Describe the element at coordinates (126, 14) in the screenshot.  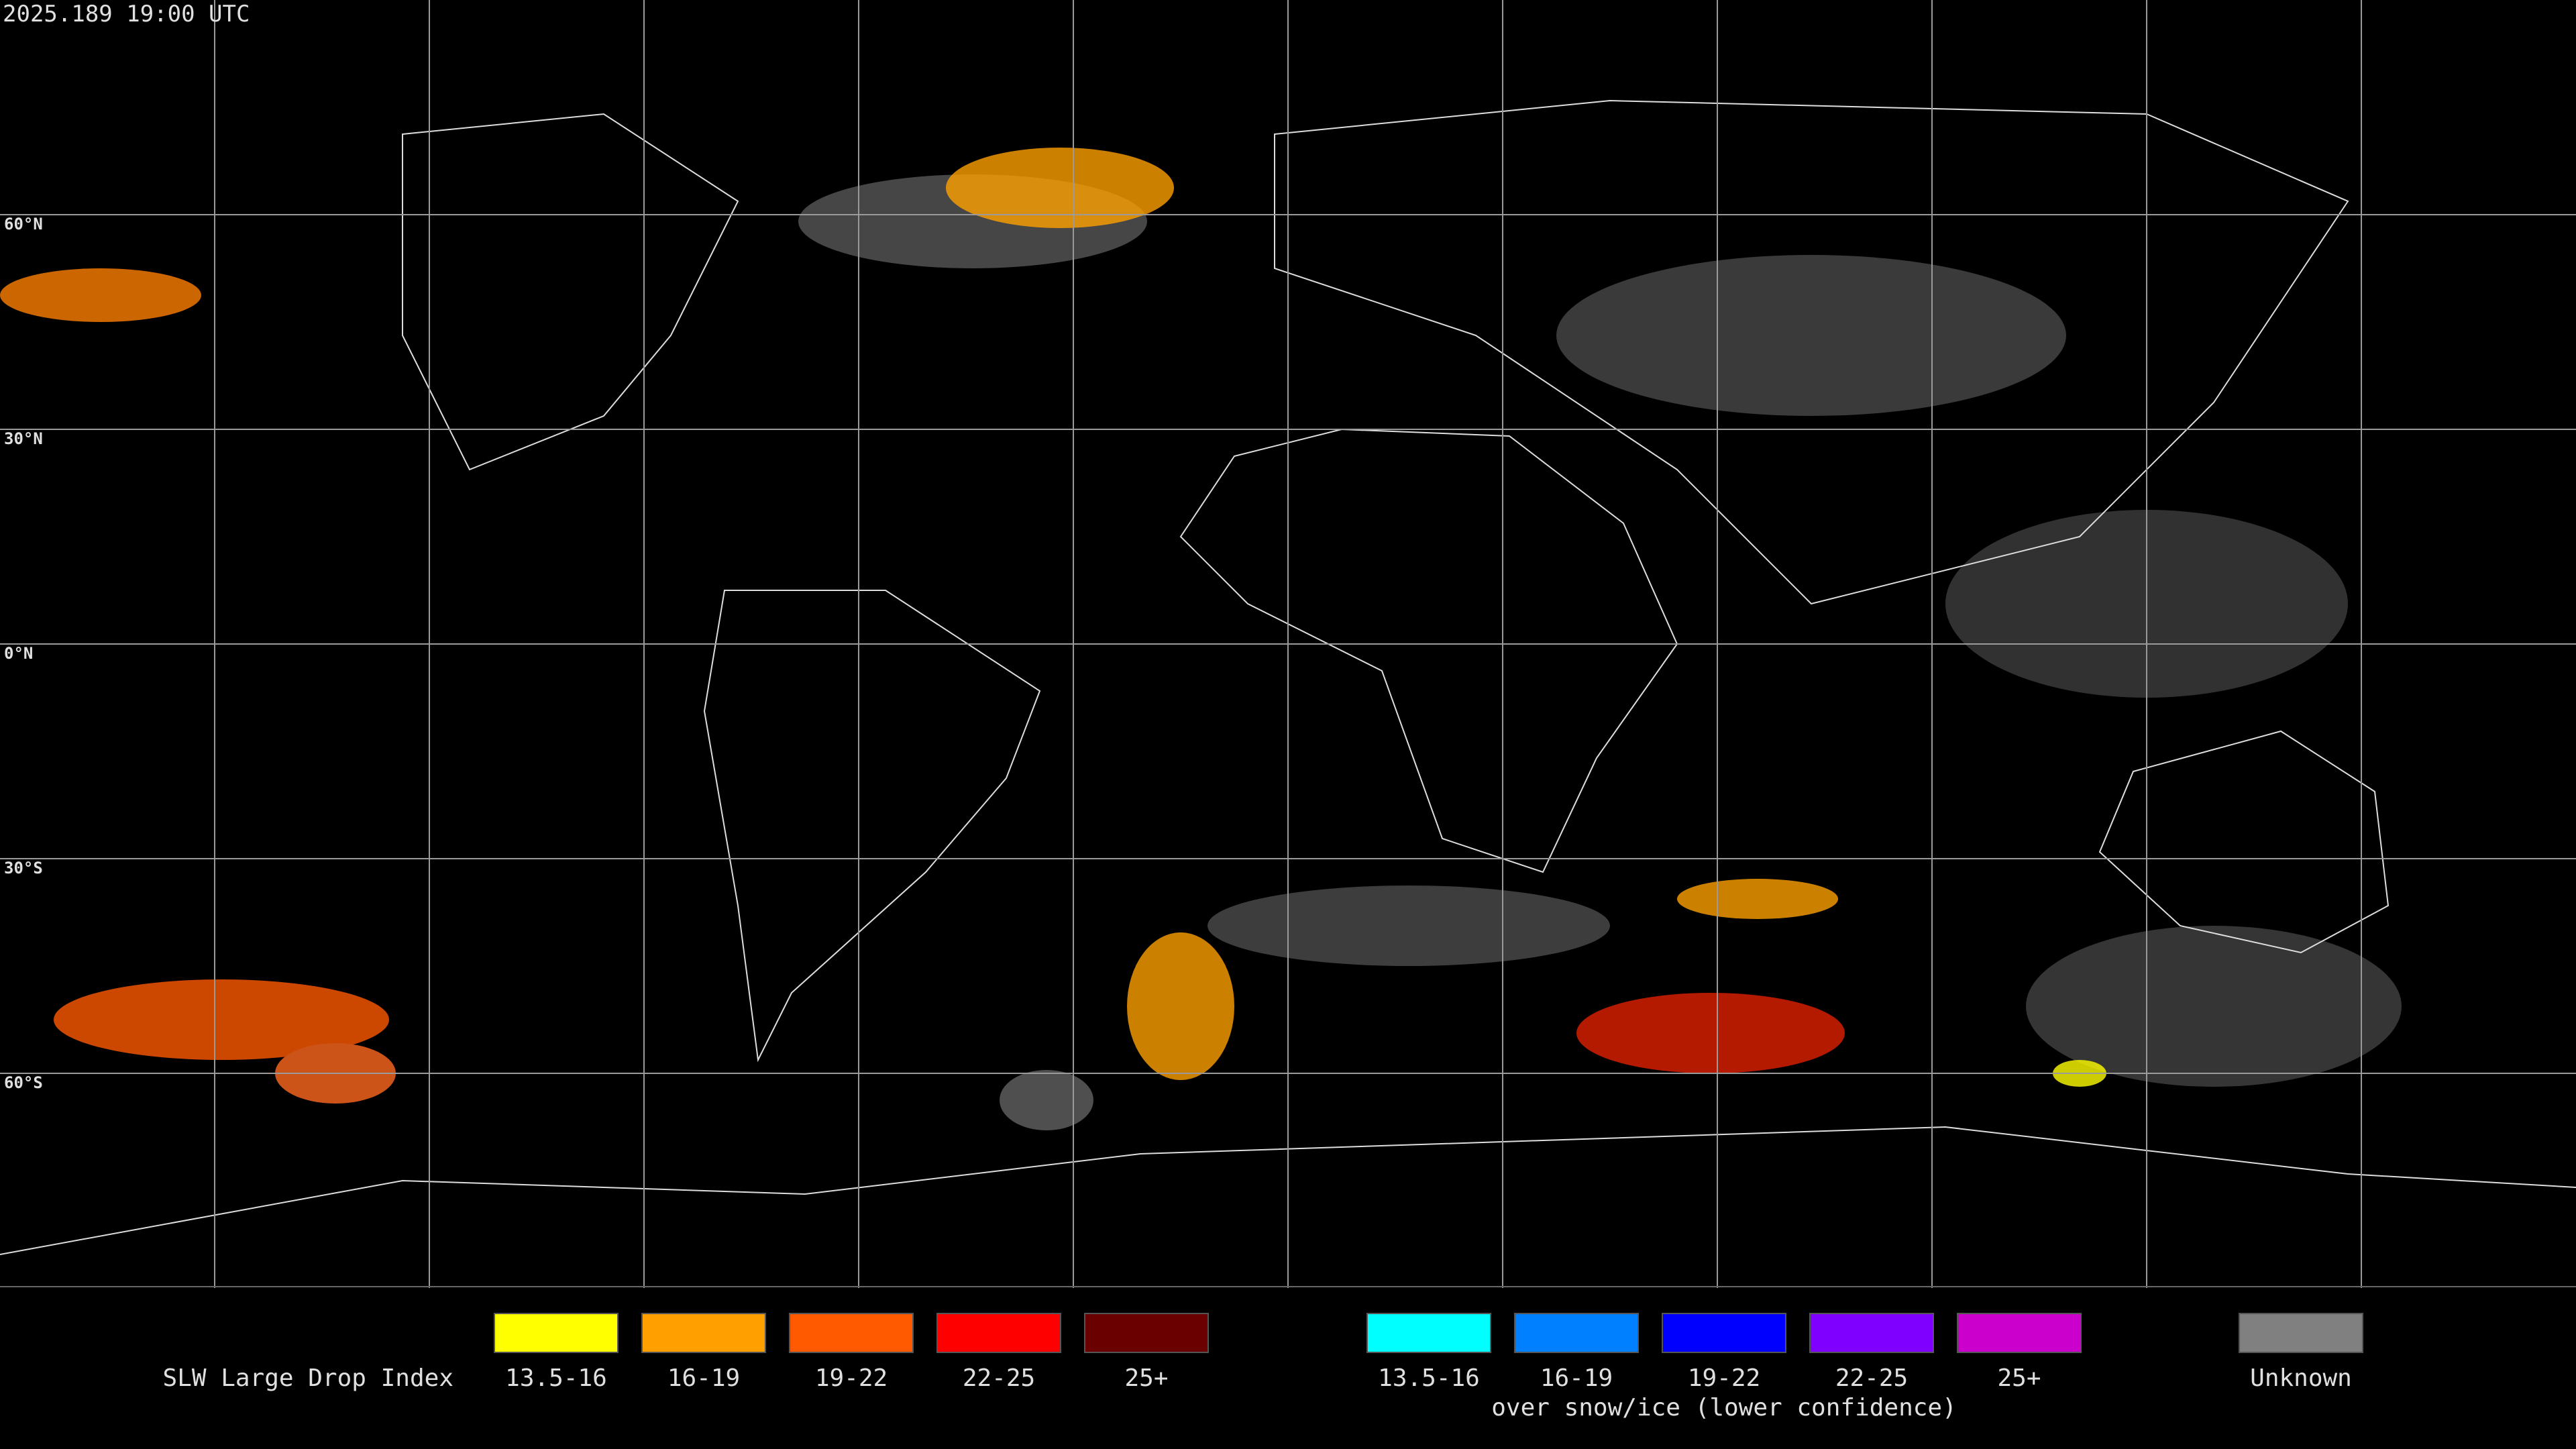
I see `timestamp: 2025.189 19:00 UTC` at that location.